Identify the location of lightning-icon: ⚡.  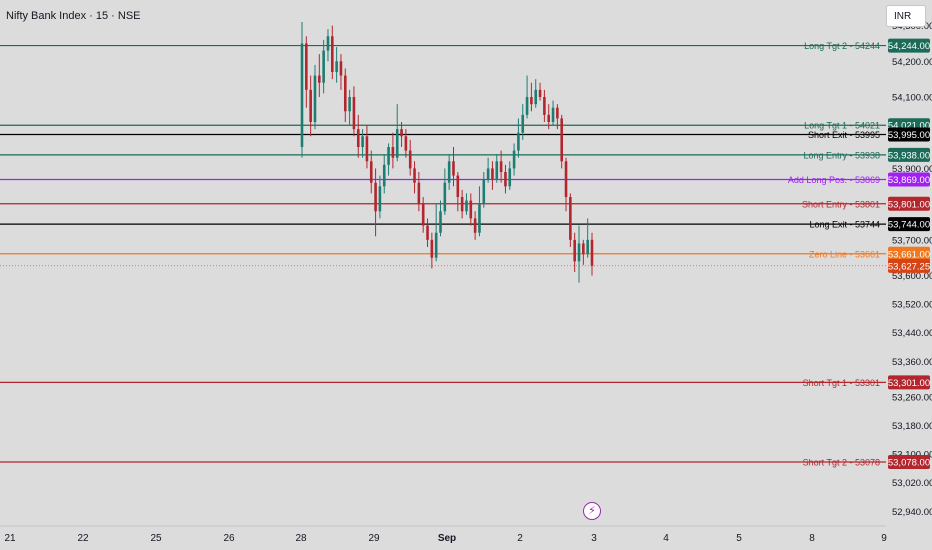
(592, 511).